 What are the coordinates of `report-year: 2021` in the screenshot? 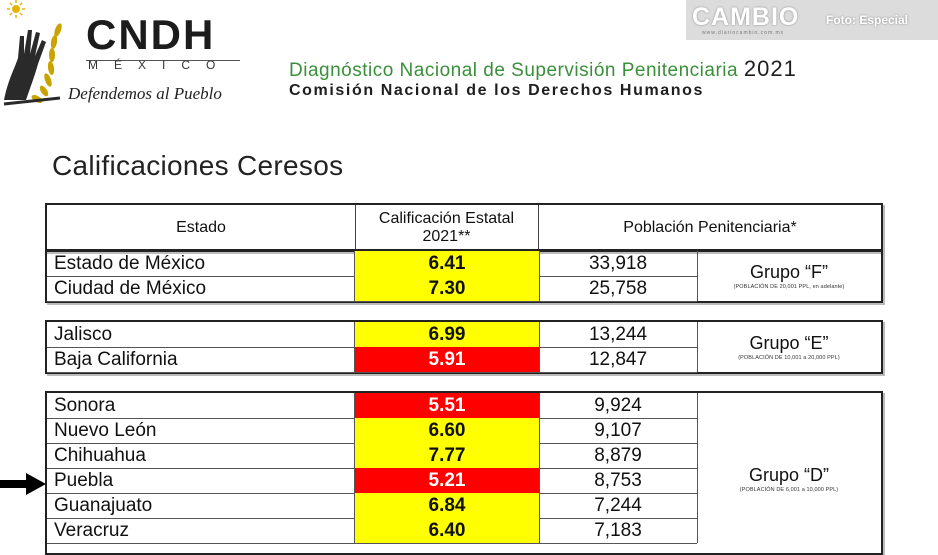 It's located at (770, 68).